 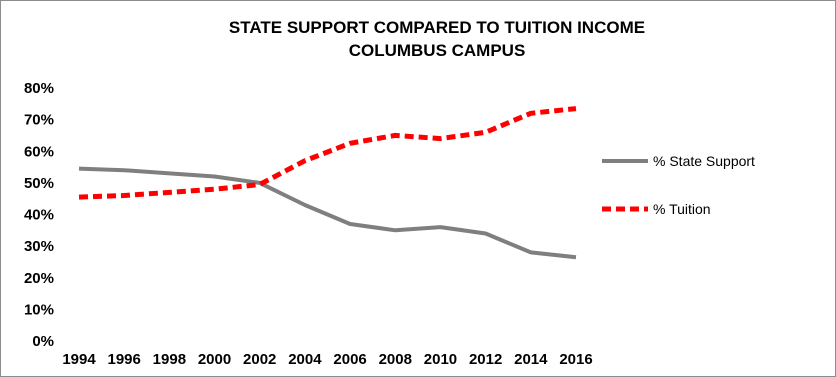 What do you see at coordinates (79, 359) in the screenshot?
I see `x-tick-label: 1994` at bounding box center [79, 359].